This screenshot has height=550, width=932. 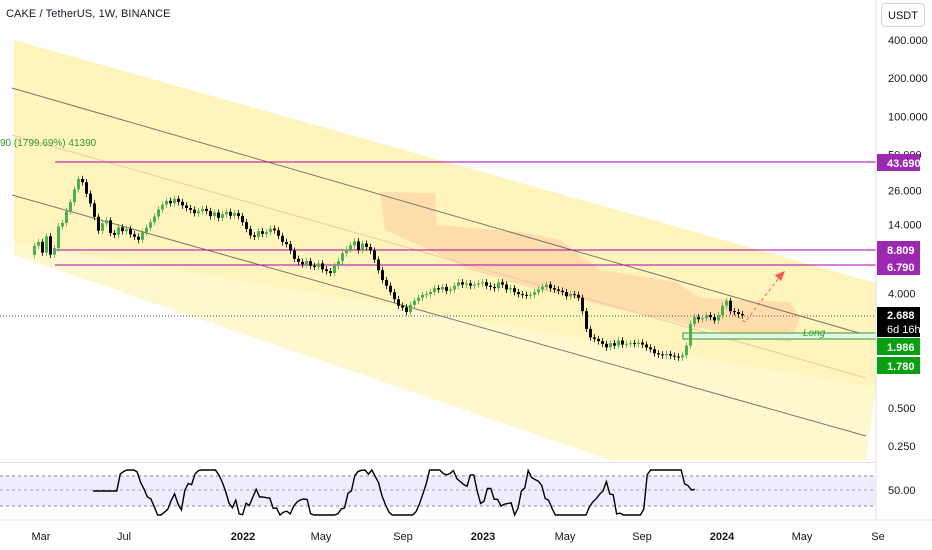 I want to click on time-tick-9: May, so click(x=802, y=537).